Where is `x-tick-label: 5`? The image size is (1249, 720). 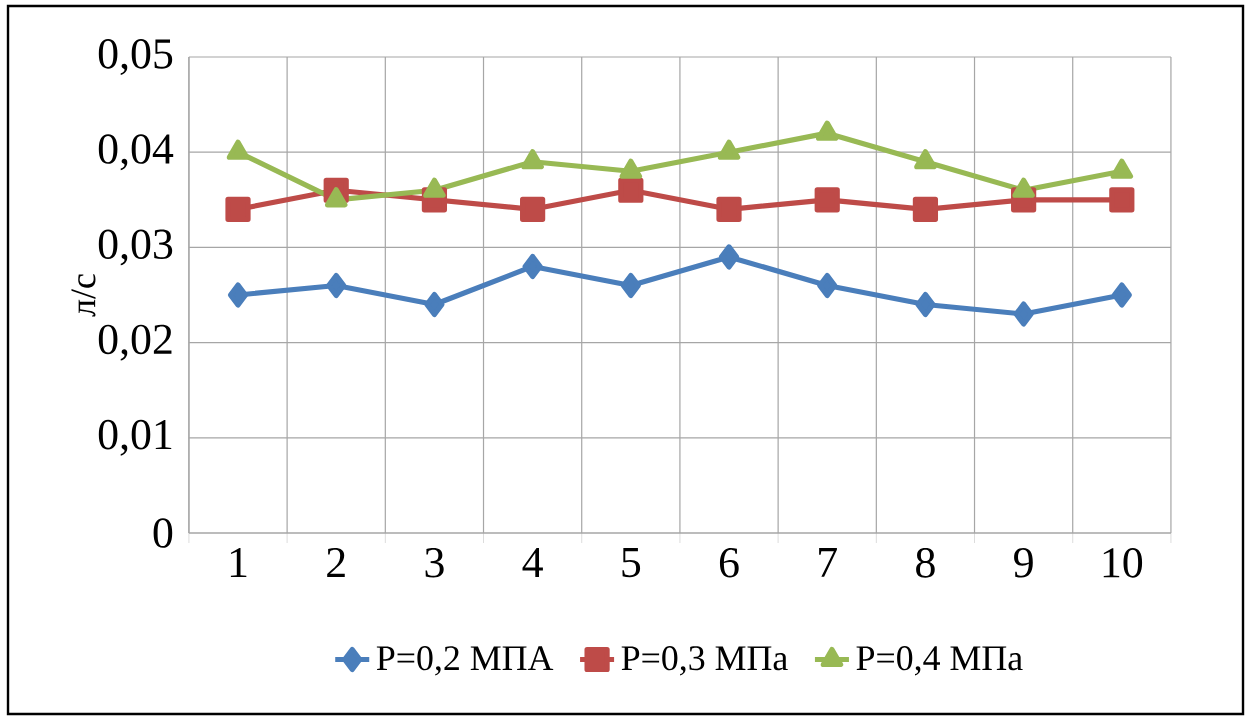
x-tick-label: 5 is located at coordinates (631, 563).